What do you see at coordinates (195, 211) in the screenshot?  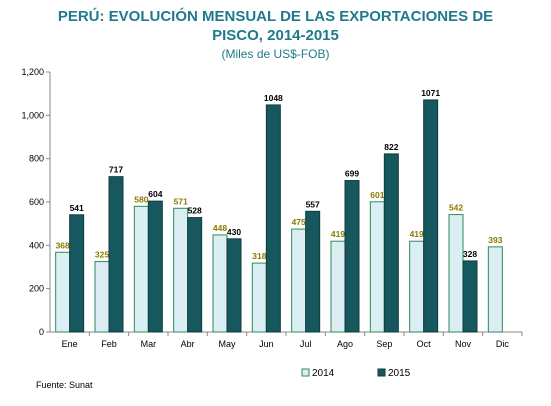 I see `data-label: 528` at bounding box center [195, 211].